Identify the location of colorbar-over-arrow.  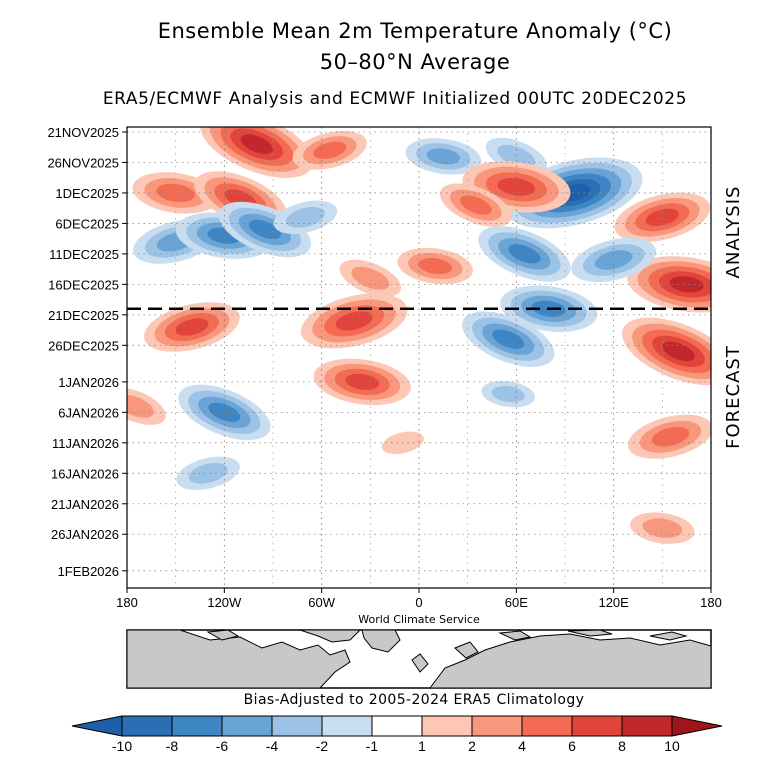
(697, 726).